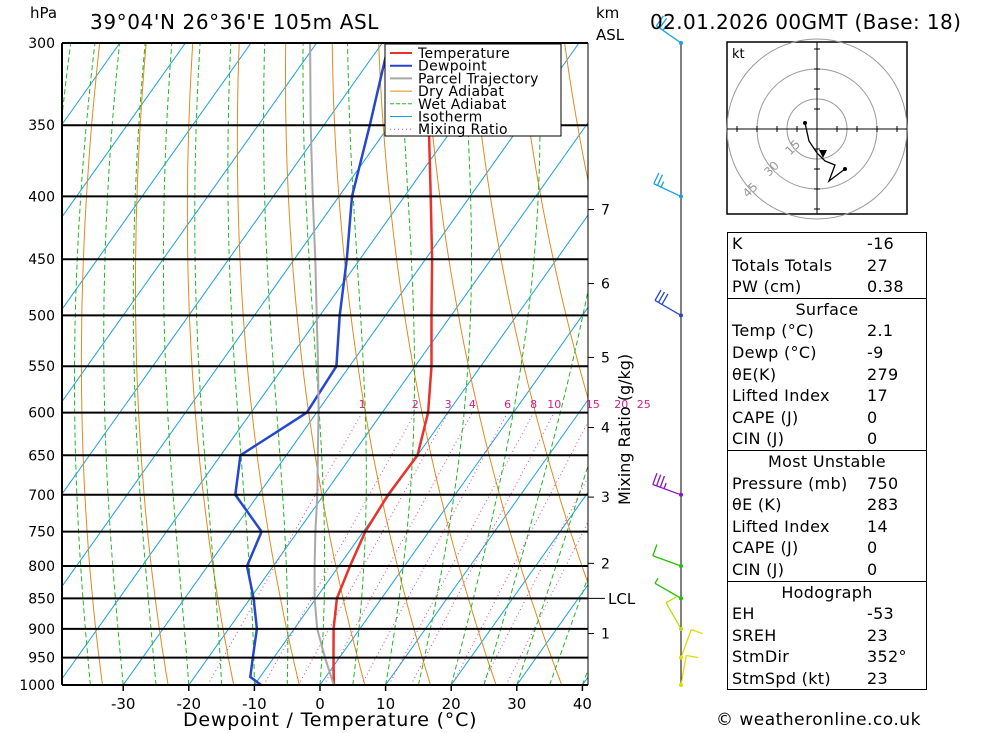 Image resolution: width=1000 pixels, height=733 pixels. What do you see at coordinates (605, 358) in the screenshot?
I see `km-tick-label: 5` at bounding box center [605, 358].